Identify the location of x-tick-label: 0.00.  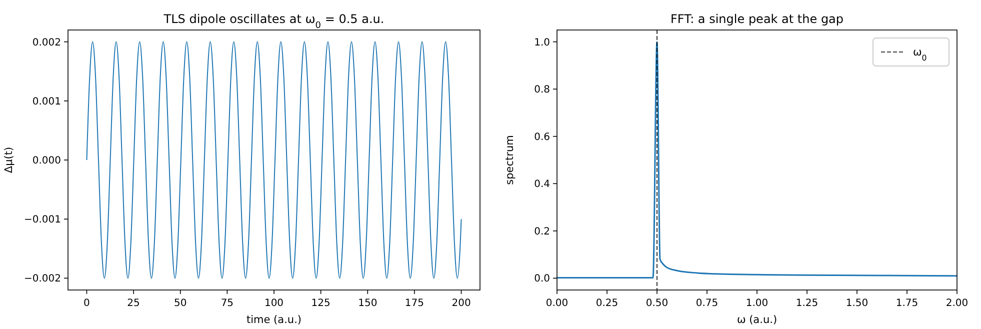
(557, 303).